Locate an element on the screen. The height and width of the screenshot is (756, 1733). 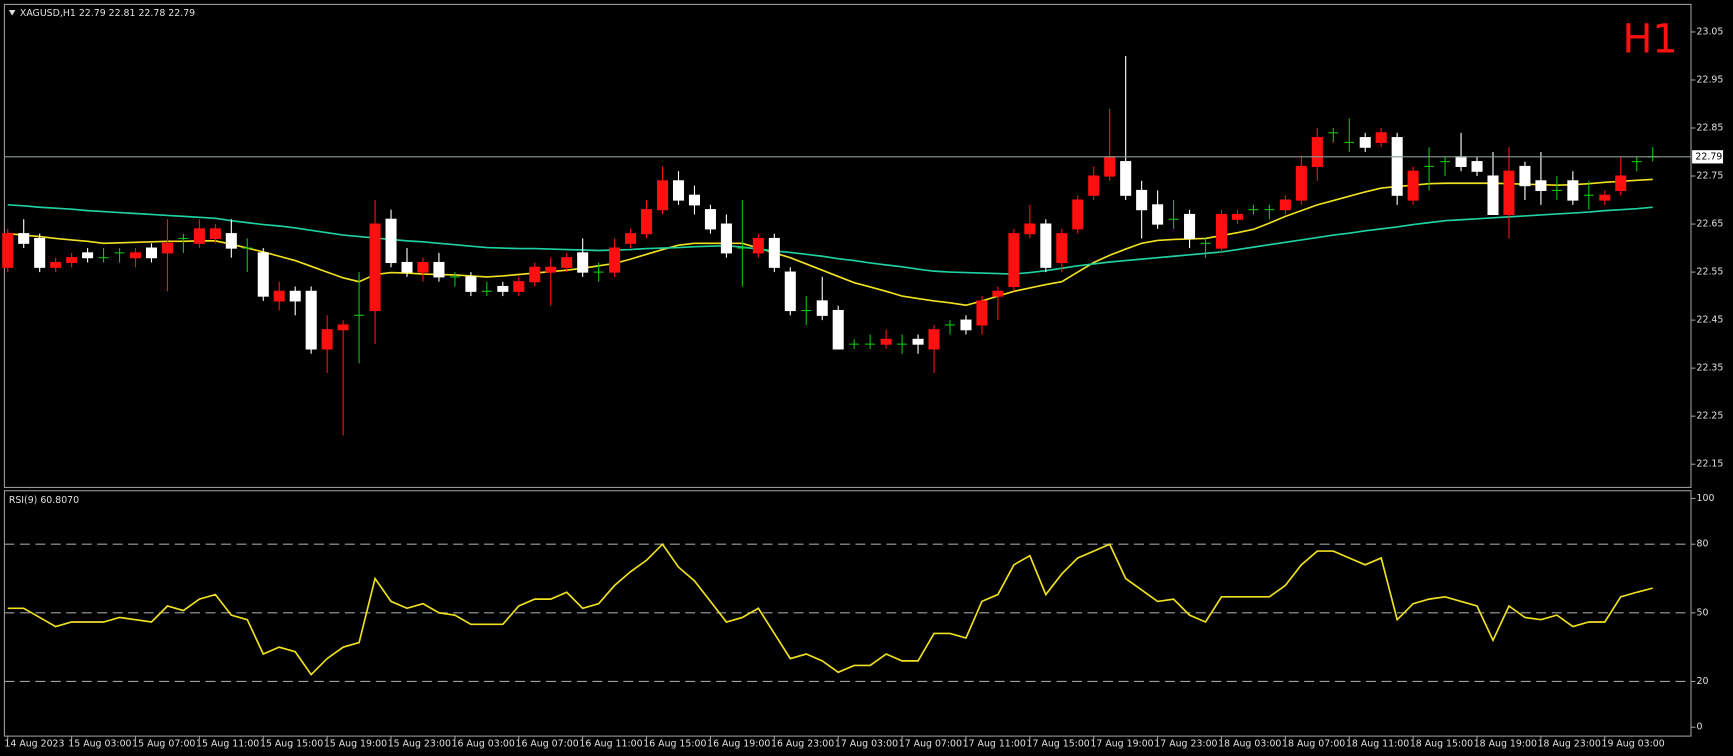
x-tick-label: 17 Aug 03:00 is located at coordinates (866, 743).